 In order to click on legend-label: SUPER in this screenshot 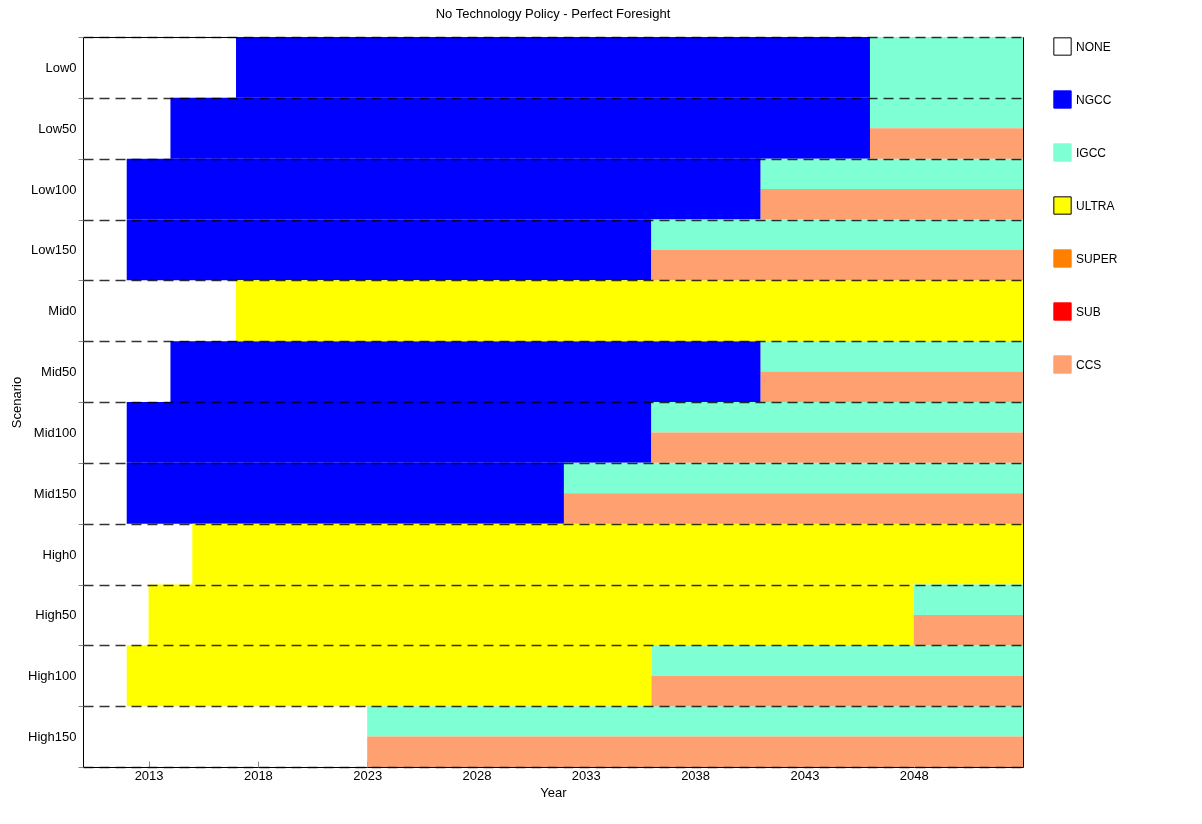, I will do `click(1097, 258)`.